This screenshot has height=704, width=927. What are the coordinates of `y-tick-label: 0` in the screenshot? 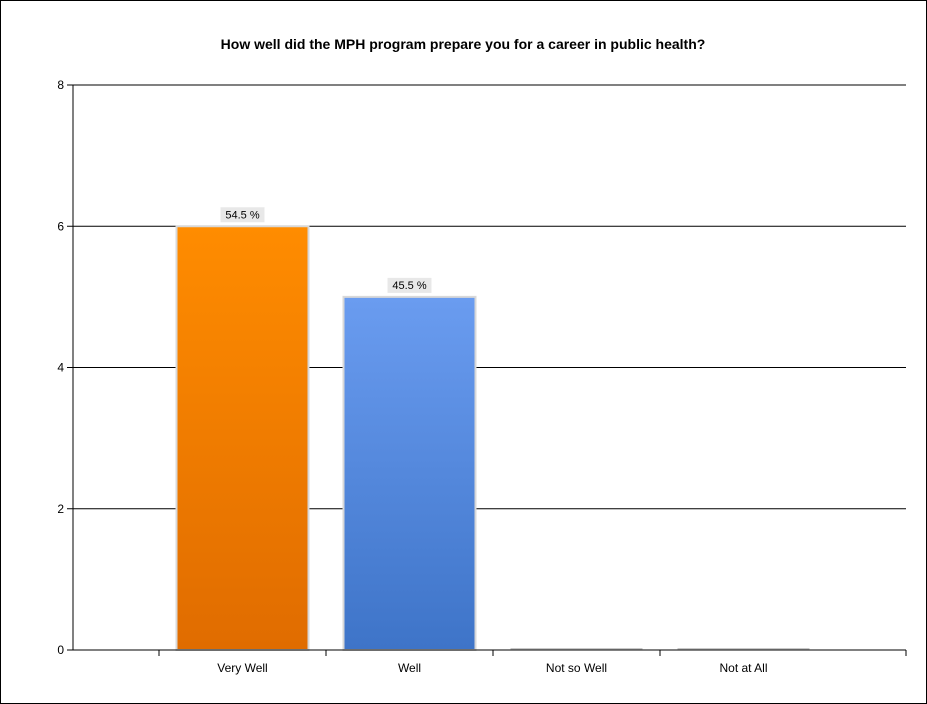 It's located at (60, 650).